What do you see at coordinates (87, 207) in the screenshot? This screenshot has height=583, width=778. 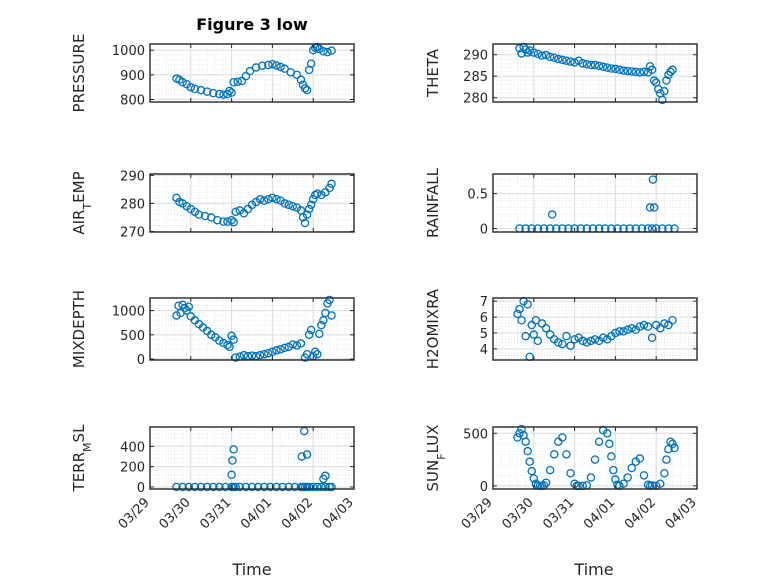 I see `y-axis-label-subscript: T` at bounding box center [87, 207].